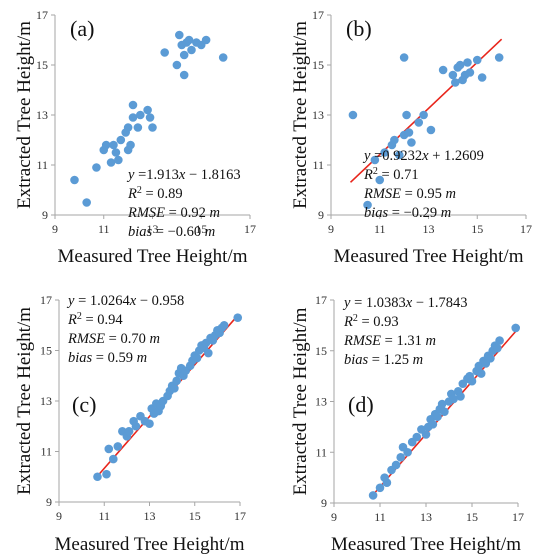 Image resolution: width=550 pixels, height=560 pixels. Describe the element at coordinates (321, 402) in the screenshot. I see `y-tick-label: 13` at that location.